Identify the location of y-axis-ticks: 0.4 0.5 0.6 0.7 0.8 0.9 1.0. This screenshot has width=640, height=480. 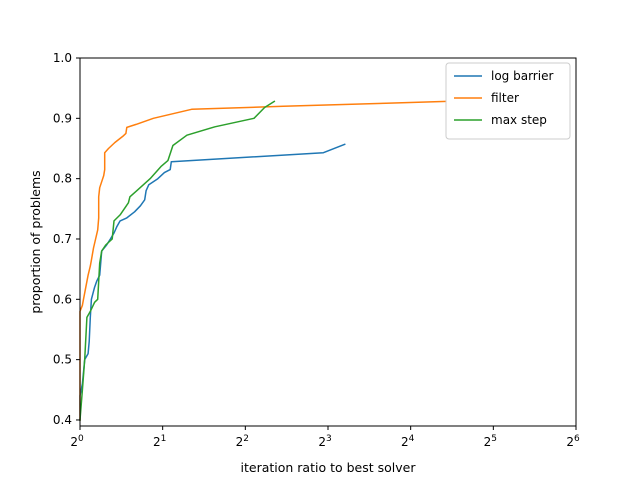
(66, 239).